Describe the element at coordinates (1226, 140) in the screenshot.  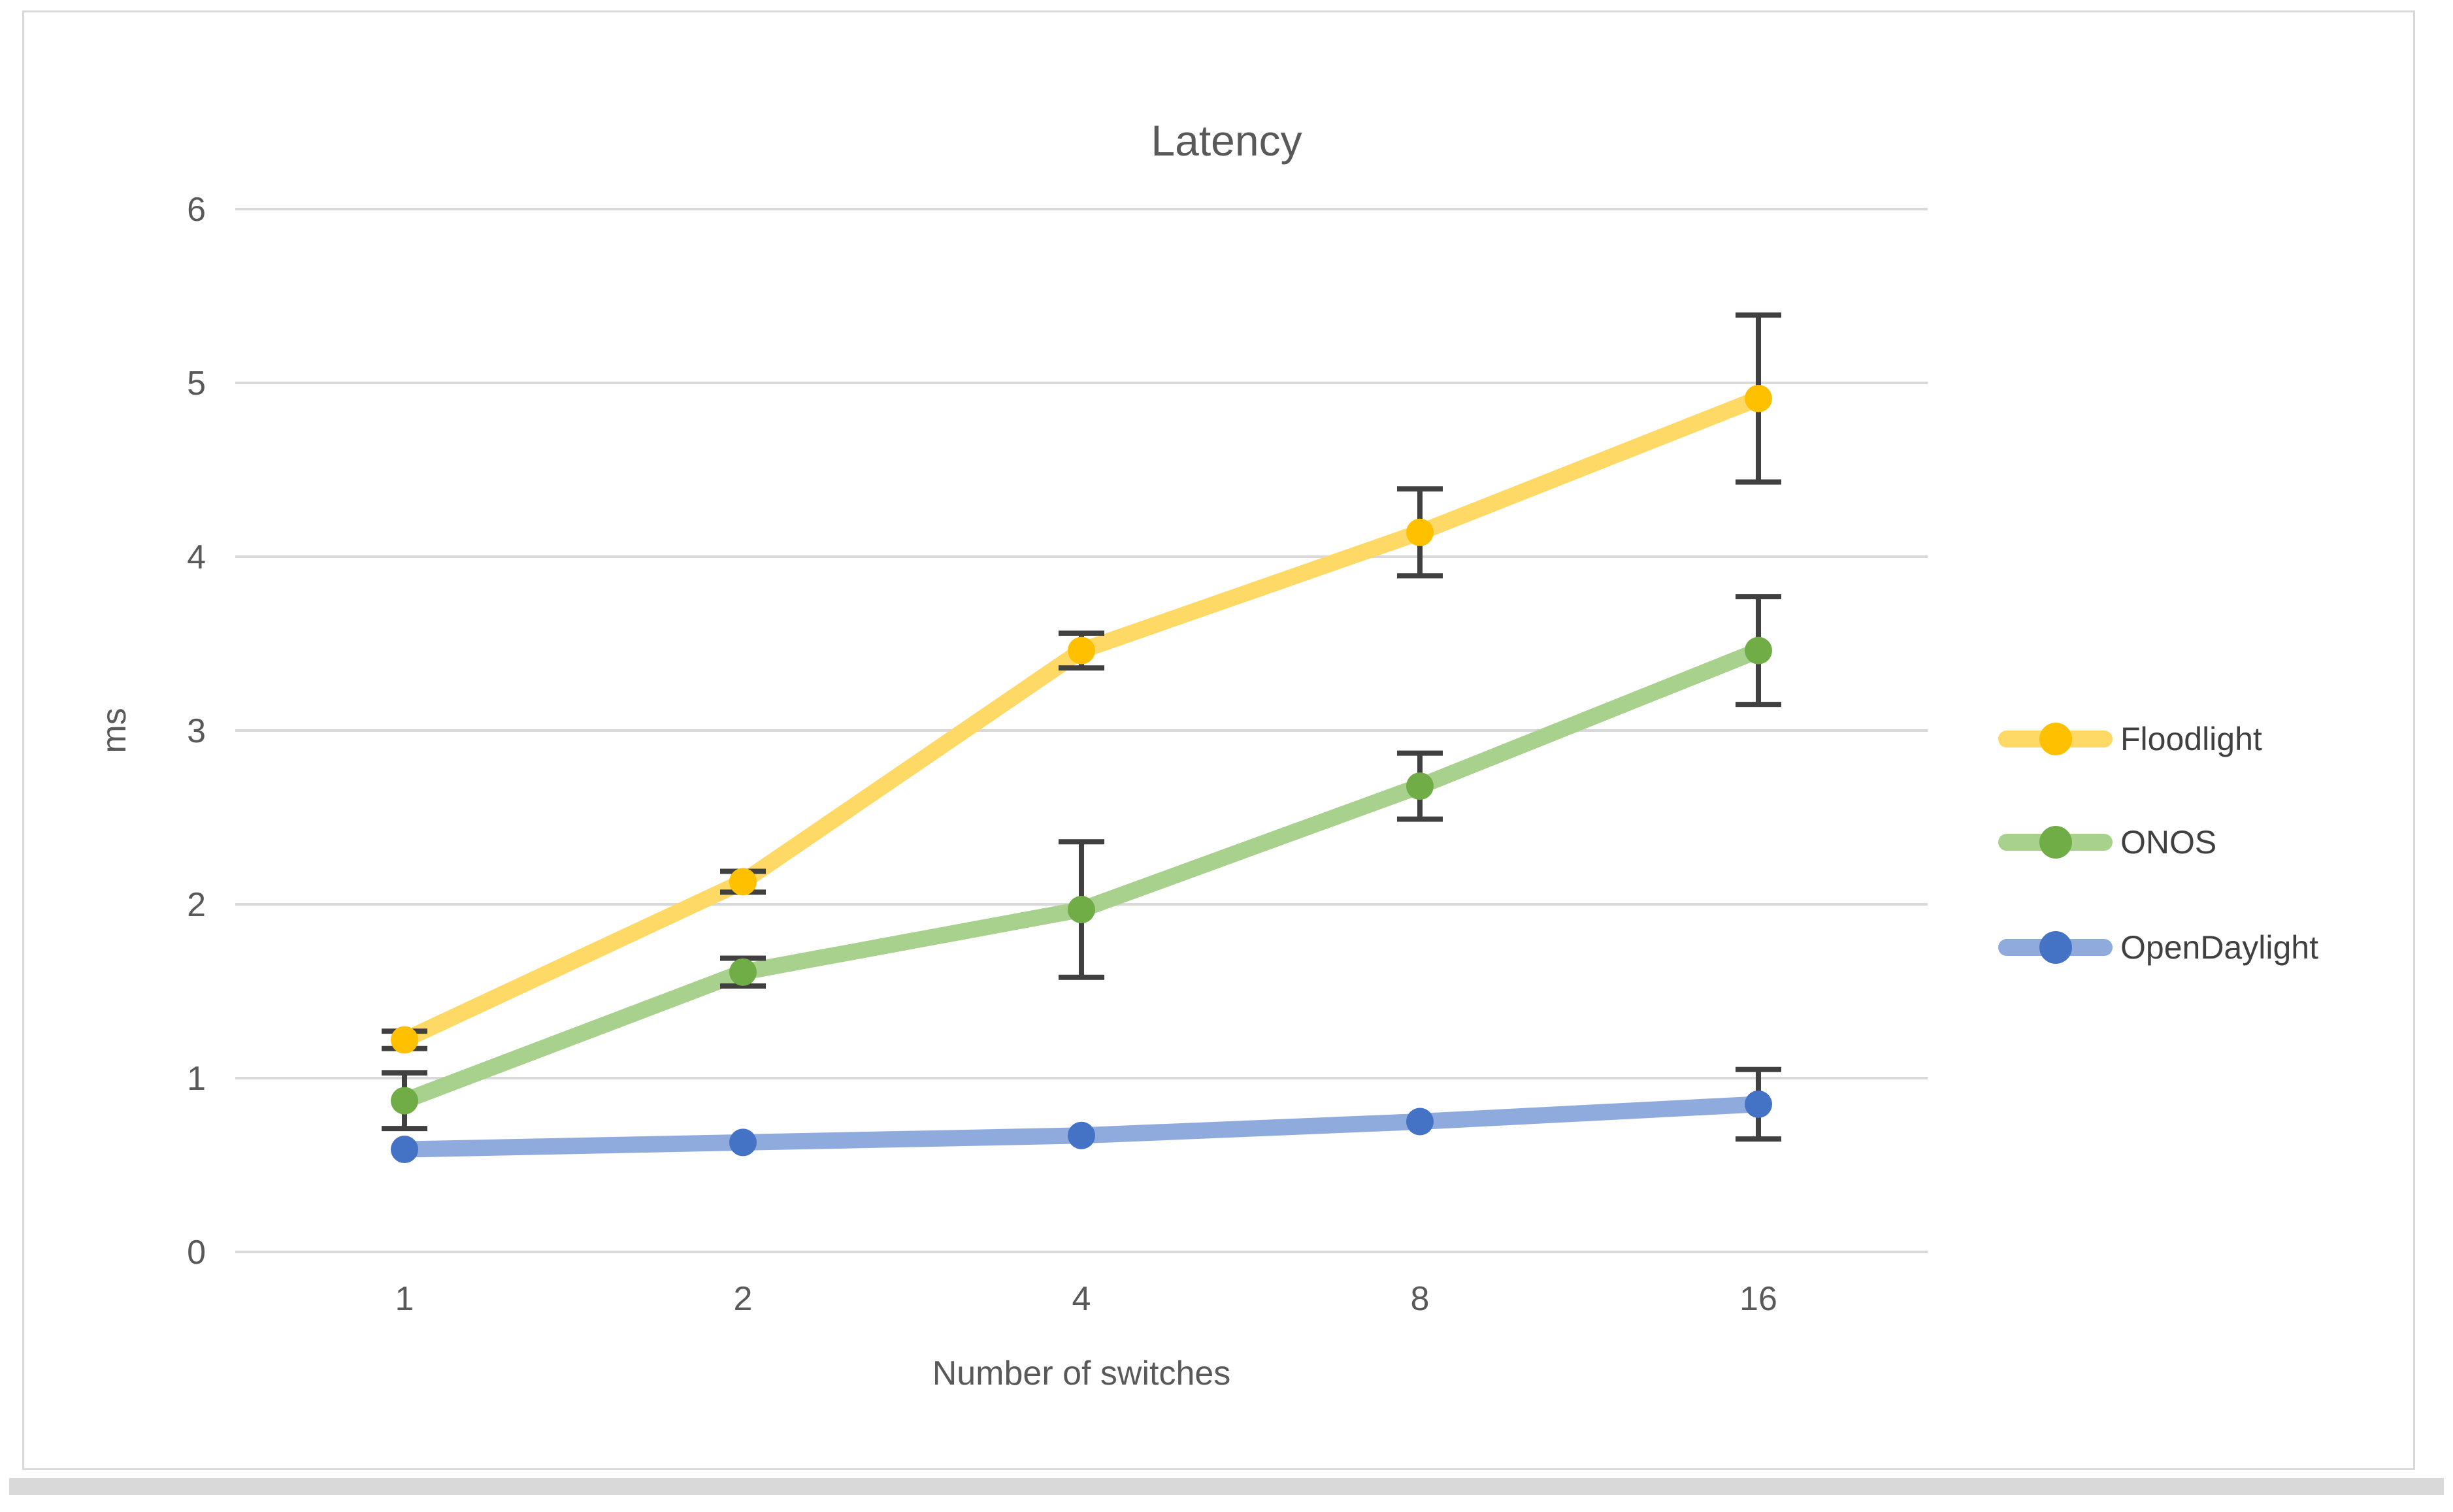
I see `chart-title: Latency` at that location.